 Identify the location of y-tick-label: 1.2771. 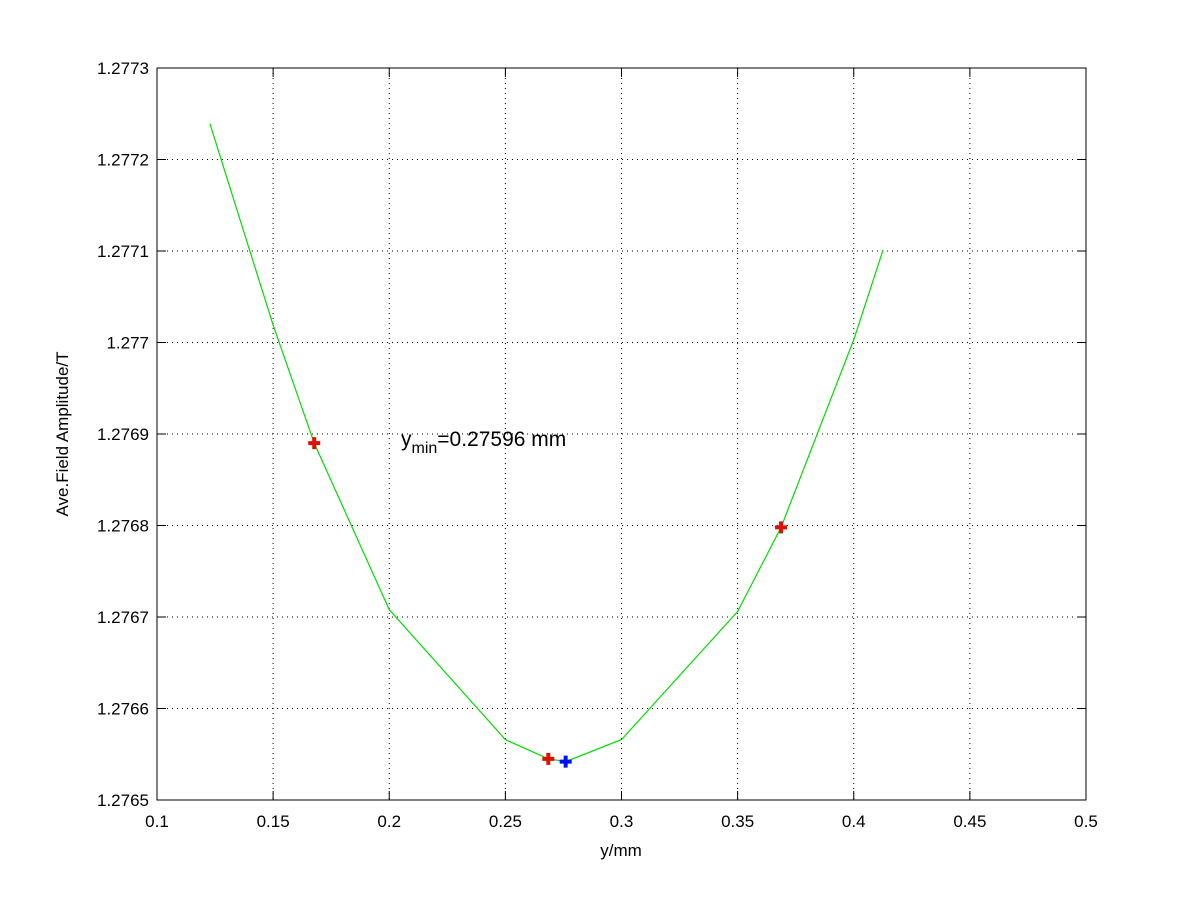
(123, 251).